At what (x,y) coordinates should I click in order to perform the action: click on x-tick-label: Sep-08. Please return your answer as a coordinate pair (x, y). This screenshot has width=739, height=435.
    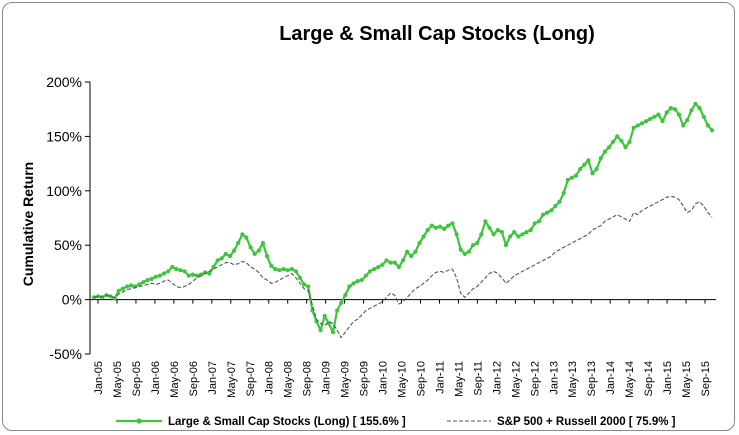
    Looking at the image, I should click on (308, 378).